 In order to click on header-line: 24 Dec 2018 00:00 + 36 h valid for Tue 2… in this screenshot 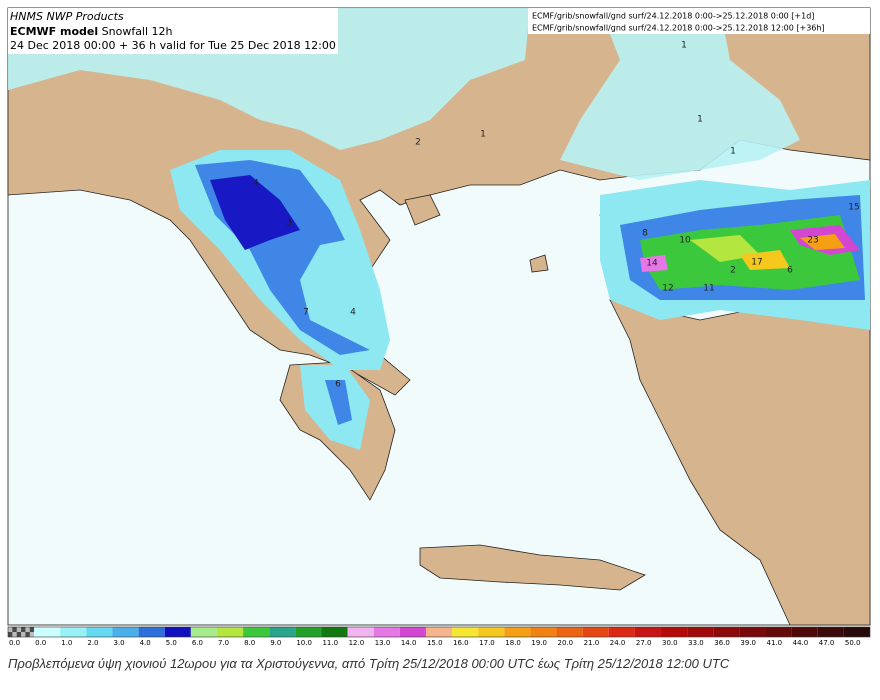, I will do `click(173, 45)`.